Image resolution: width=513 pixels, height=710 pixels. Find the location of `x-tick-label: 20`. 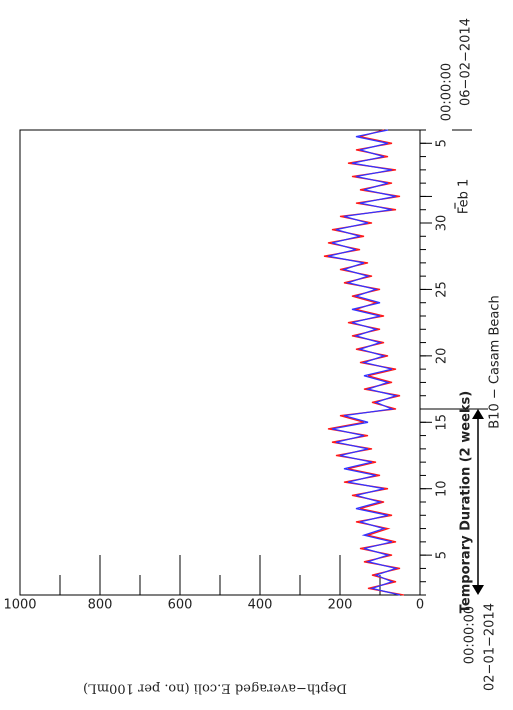

x-tick-label: 20 is located at coordinates (442, 356).